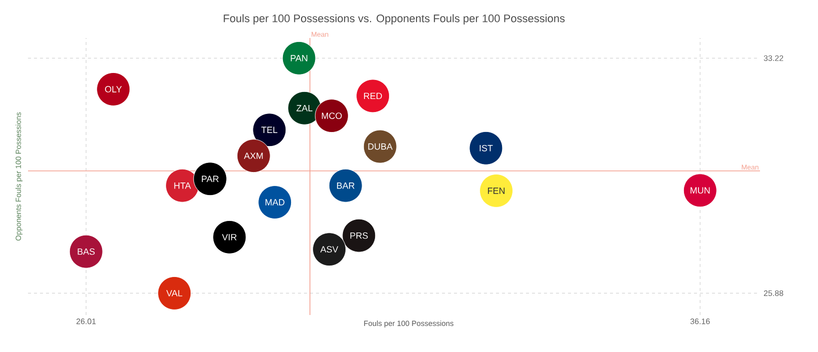 This screenshot has width=818, height=352. What do you see at coordinates (774, 293) in the screenshot?
I see `y-tick-label: 25.88` at bounding box center [774, 293].